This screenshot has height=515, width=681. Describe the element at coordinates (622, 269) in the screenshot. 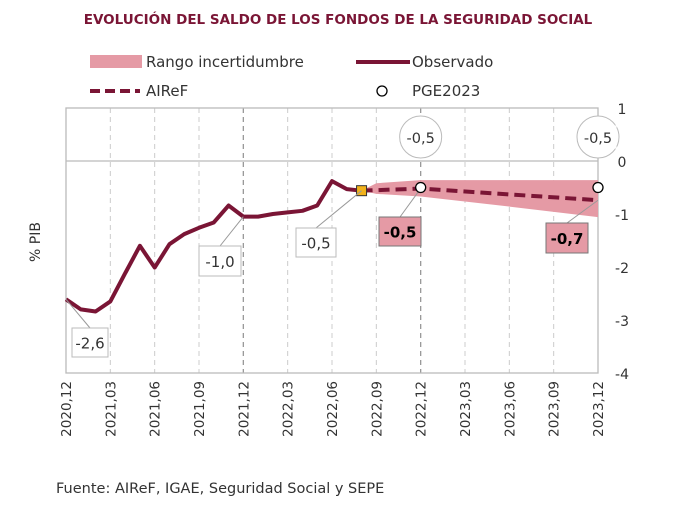

I see `y-tick-label: -2` at that location.